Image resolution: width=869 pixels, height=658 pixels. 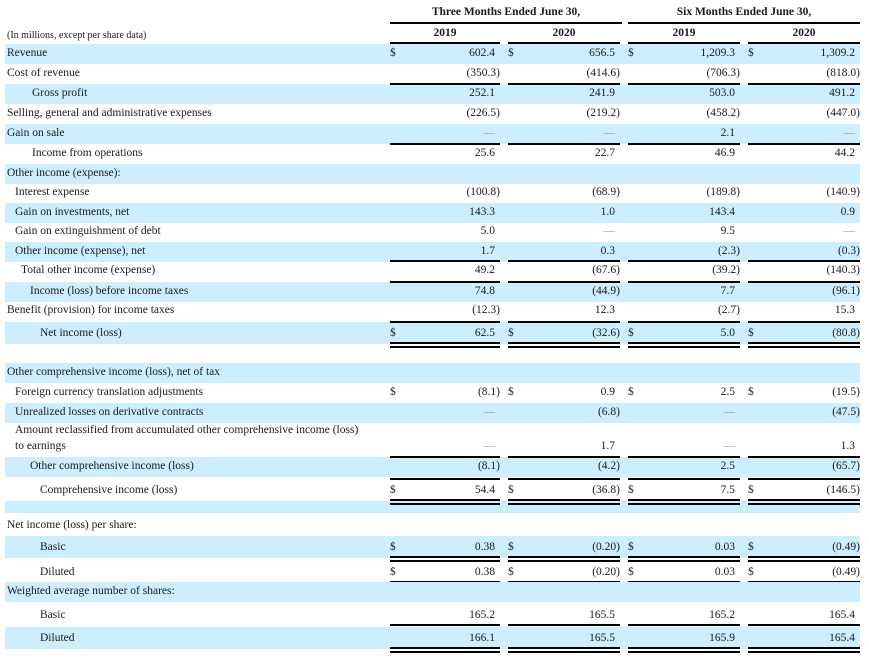 I want to click on cell-value: 656.5, so click(x=602, y=53).